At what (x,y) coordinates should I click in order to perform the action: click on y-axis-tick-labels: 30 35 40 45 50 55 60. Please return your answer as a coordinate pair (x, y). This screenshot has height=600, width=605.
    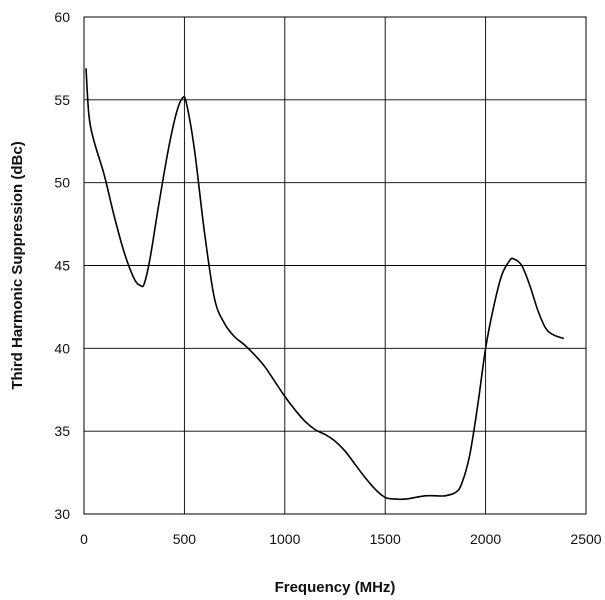
    Looking at the image, I should click on (62, 265).